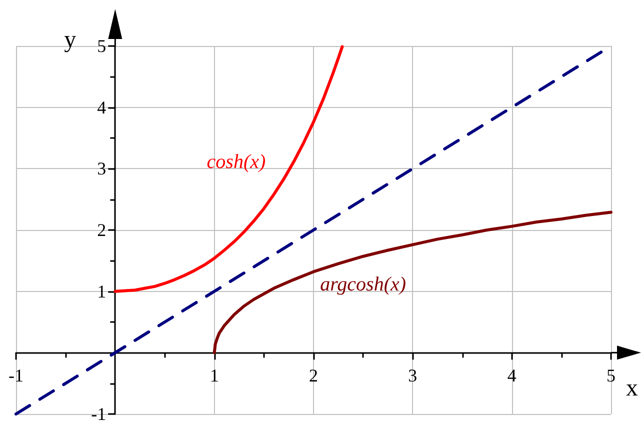 The height and width of the screenshot is (423, 641). I want to click on y-tick-label: 1, so click(101, 291).